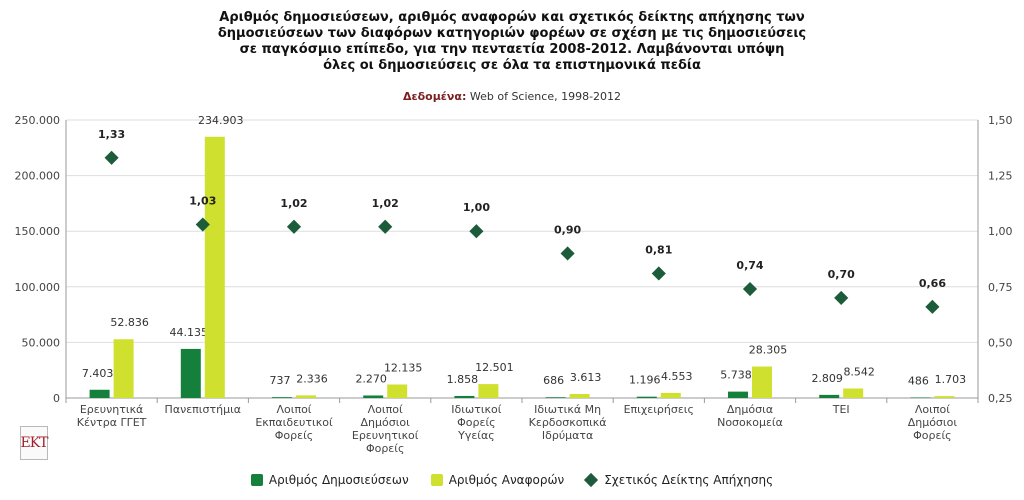 The height and width of the screenshot is (500, 1024). What do you see at coordinates (506, 480) in the screenshot?
I see `legend-label-citations: Αριθμός Αναφορών` at bounding box center [506, 480].